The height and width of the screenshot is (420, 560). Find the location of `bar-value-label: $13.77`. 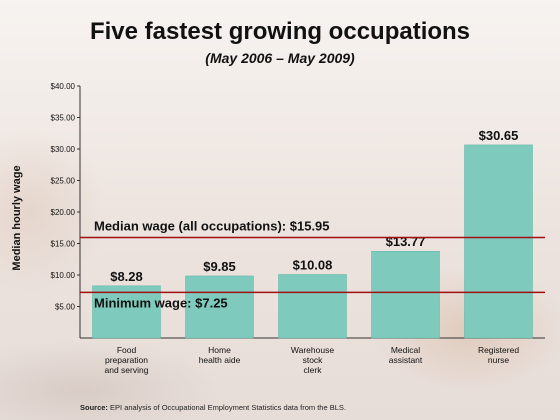

bar-value-label: $13.77 is located at coordinates (406, 241).